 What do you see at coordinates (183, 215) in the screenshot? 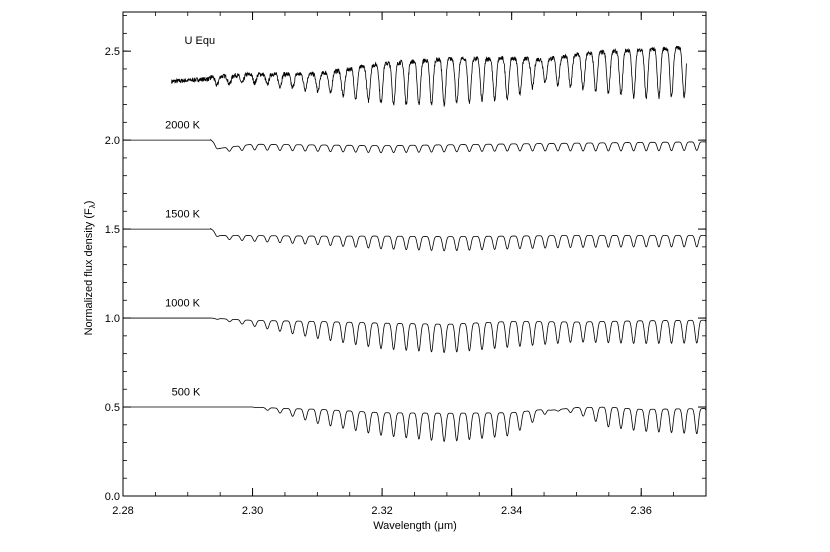
I see `series-label: 1500 K` at bounding box center [183, 215].